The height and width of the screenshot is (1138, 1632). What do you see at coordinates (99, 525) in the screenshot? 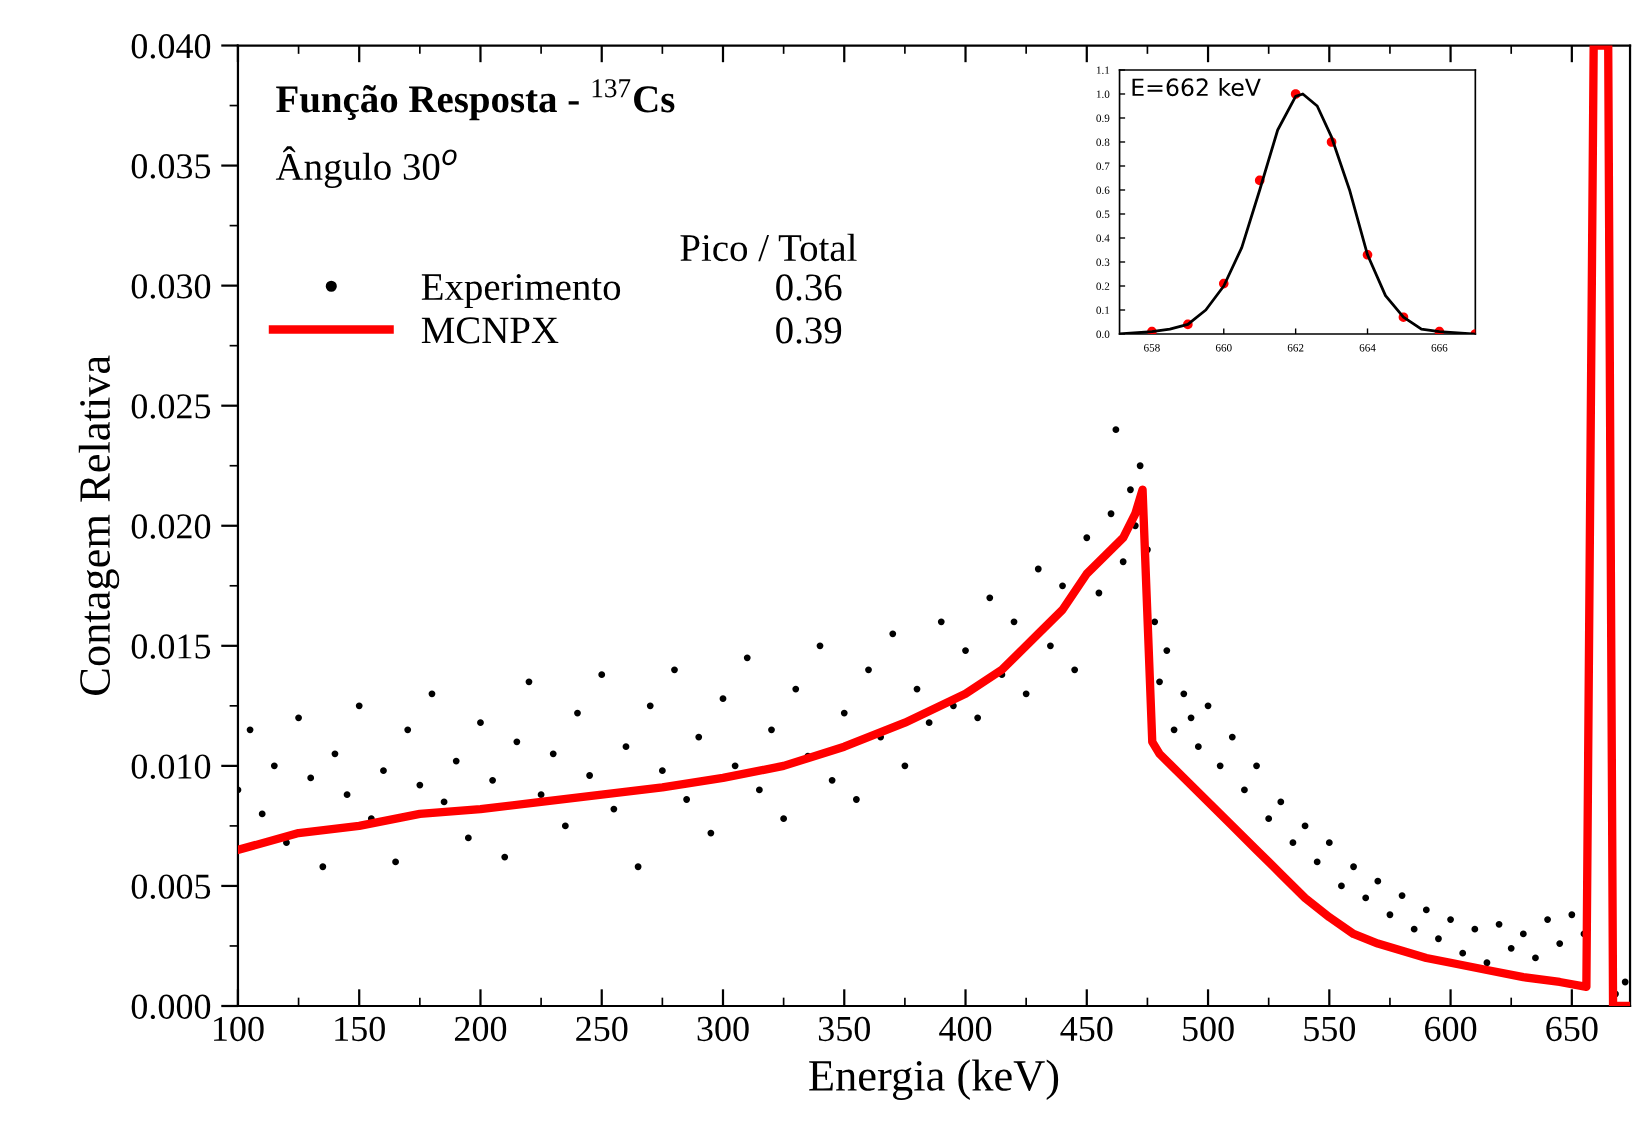
I see `y-axis-title: Contagem Relativa` at bounding box center [99, 525].